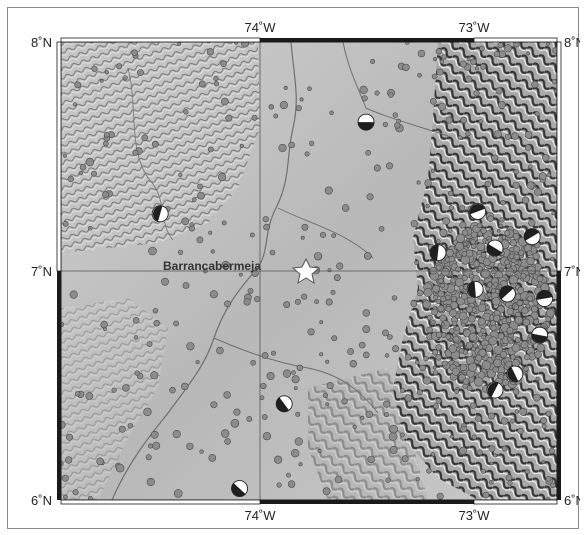 Image resolution: width=586 pixels, height=535 pixels. What do you see at coordinates (325, 233) in the screenshot?
I see `river-central-tributary` at bounding box center [325, 233].